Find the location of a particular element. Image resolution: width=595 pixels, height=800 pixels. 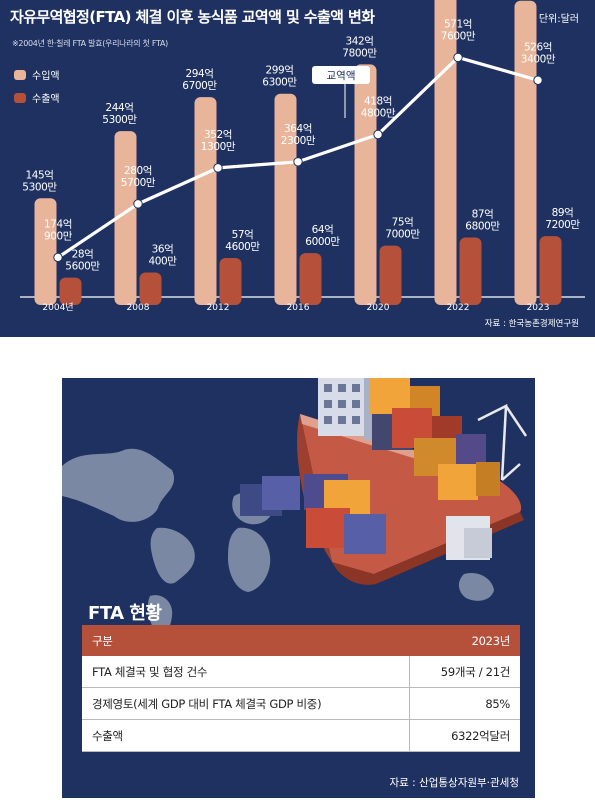

x-tick-label: 2020 is located at coordinates (378, 308).